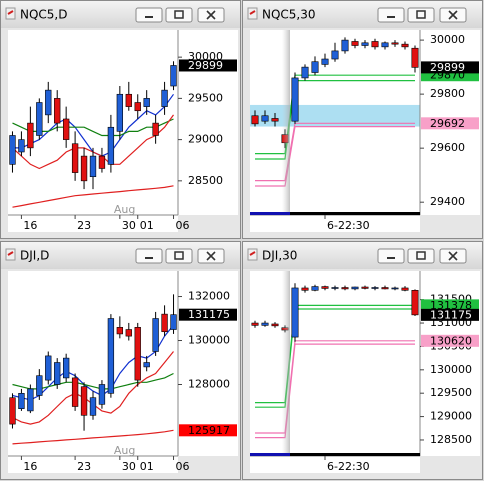  I want to click on x-tick-label: 01, so click(147, 466).